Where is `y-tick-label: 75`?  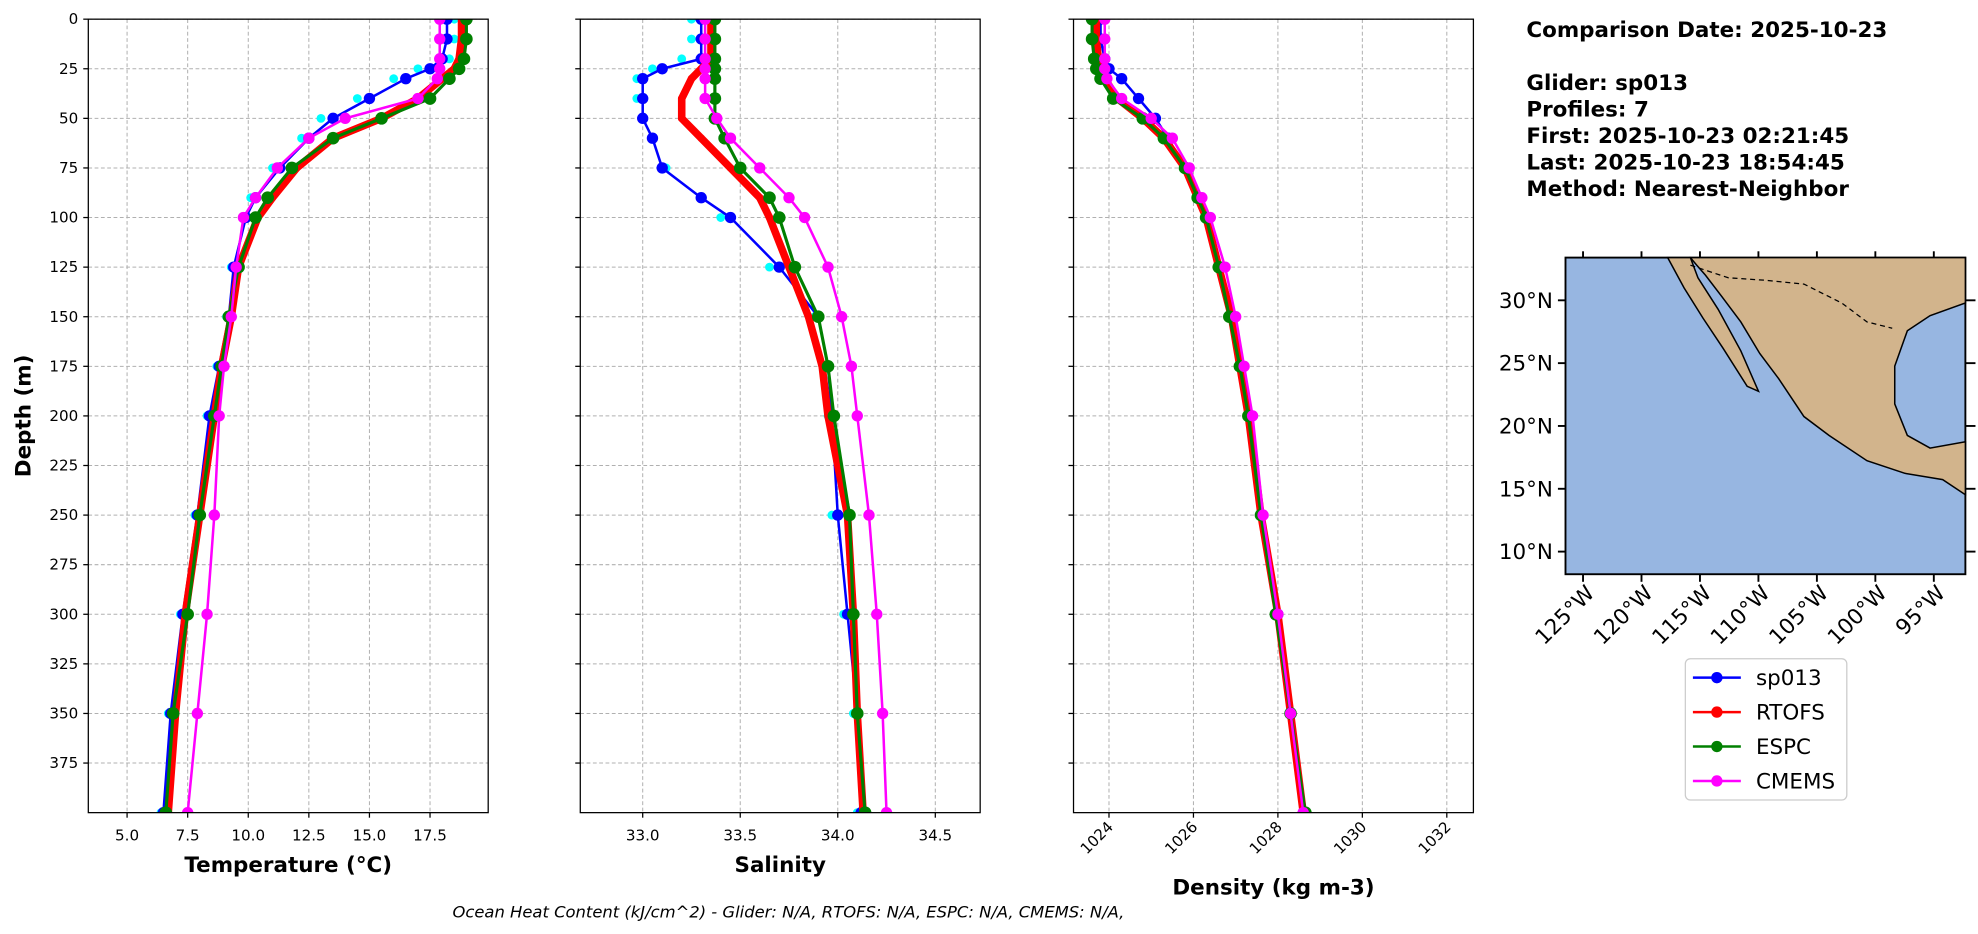 y-tick-label: 75 is located at coordinates (68, 168).